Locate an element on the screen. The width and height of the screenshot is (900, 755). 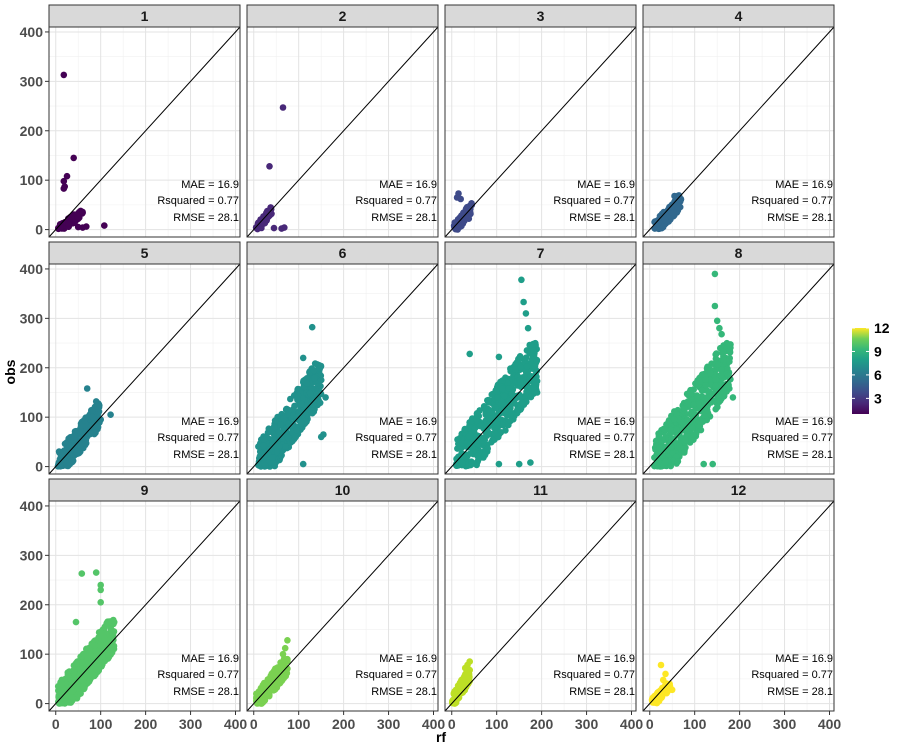
facet-strip-label: 4 is located at coordinates (739, 16).